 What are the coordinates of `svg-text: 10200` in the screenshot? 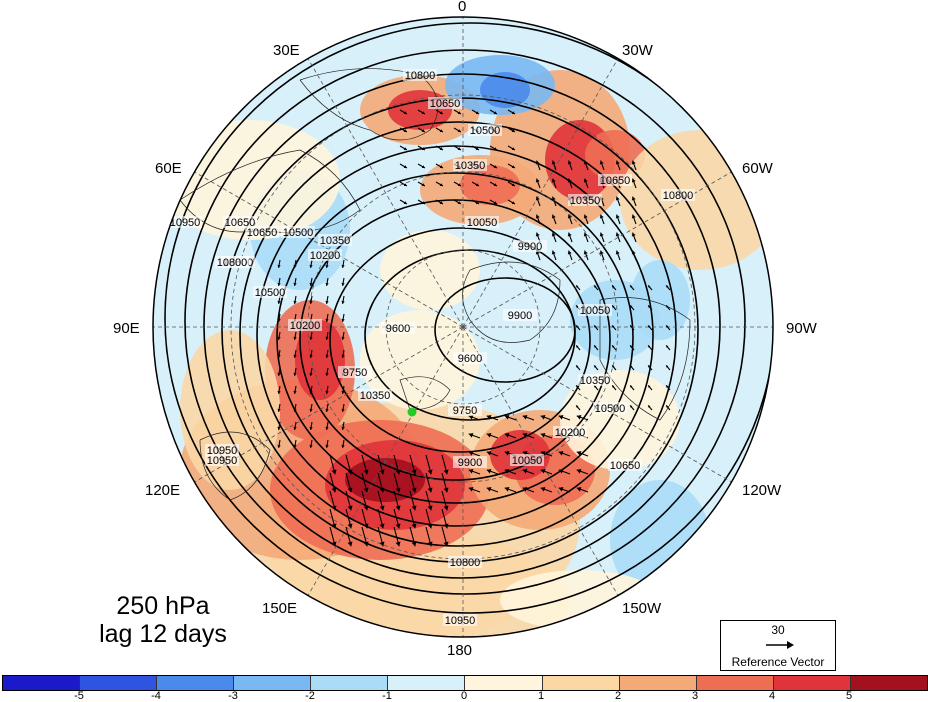 It's located at (570, 433).